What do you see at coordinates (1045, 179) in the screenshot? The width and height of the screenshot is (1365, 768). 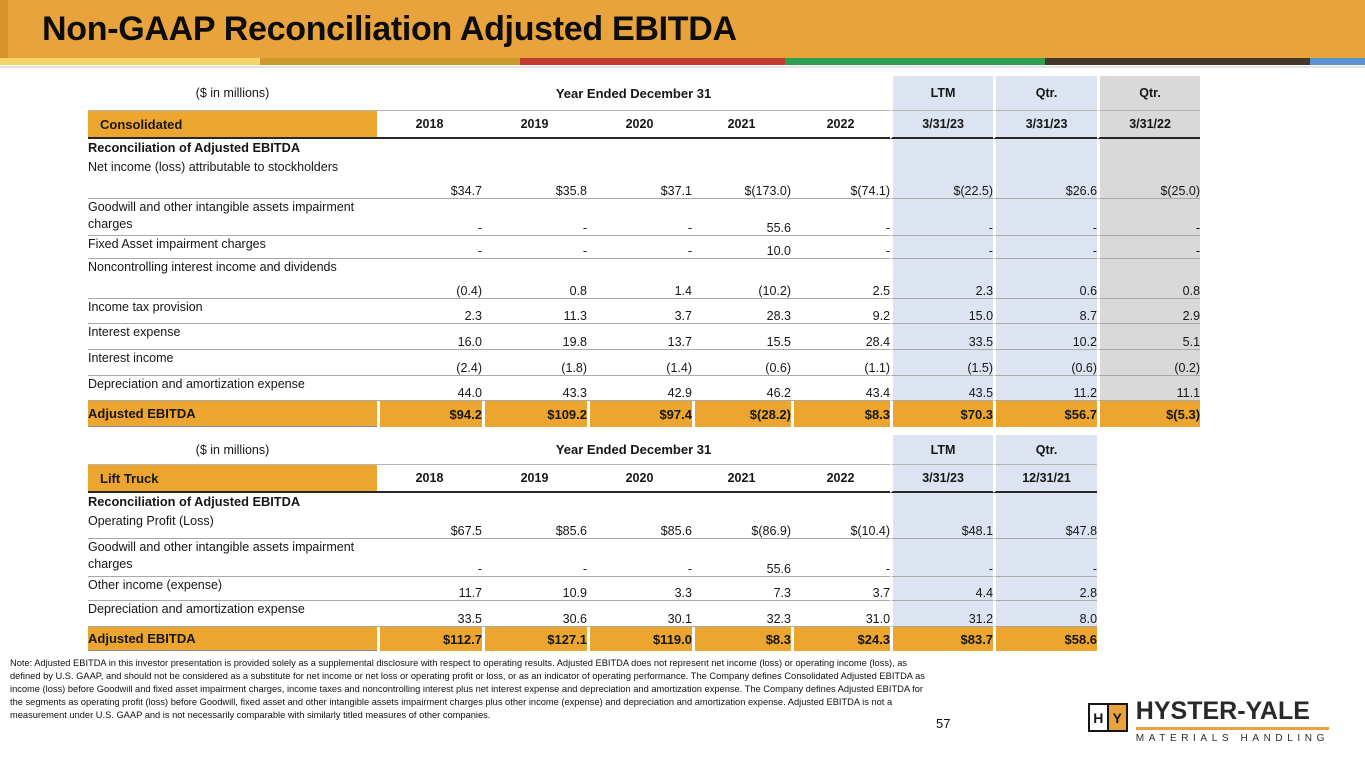 I see `cell-value: $26.6` at bounding box center [1045, 179].